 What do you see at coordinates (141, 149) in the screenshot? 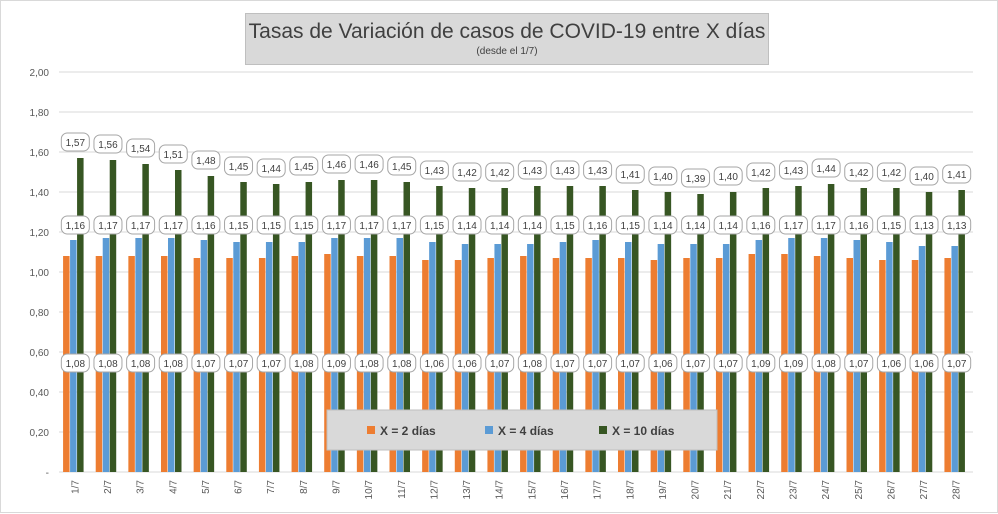
I see `data-label: 1,54` at bounding box center [141, 149].